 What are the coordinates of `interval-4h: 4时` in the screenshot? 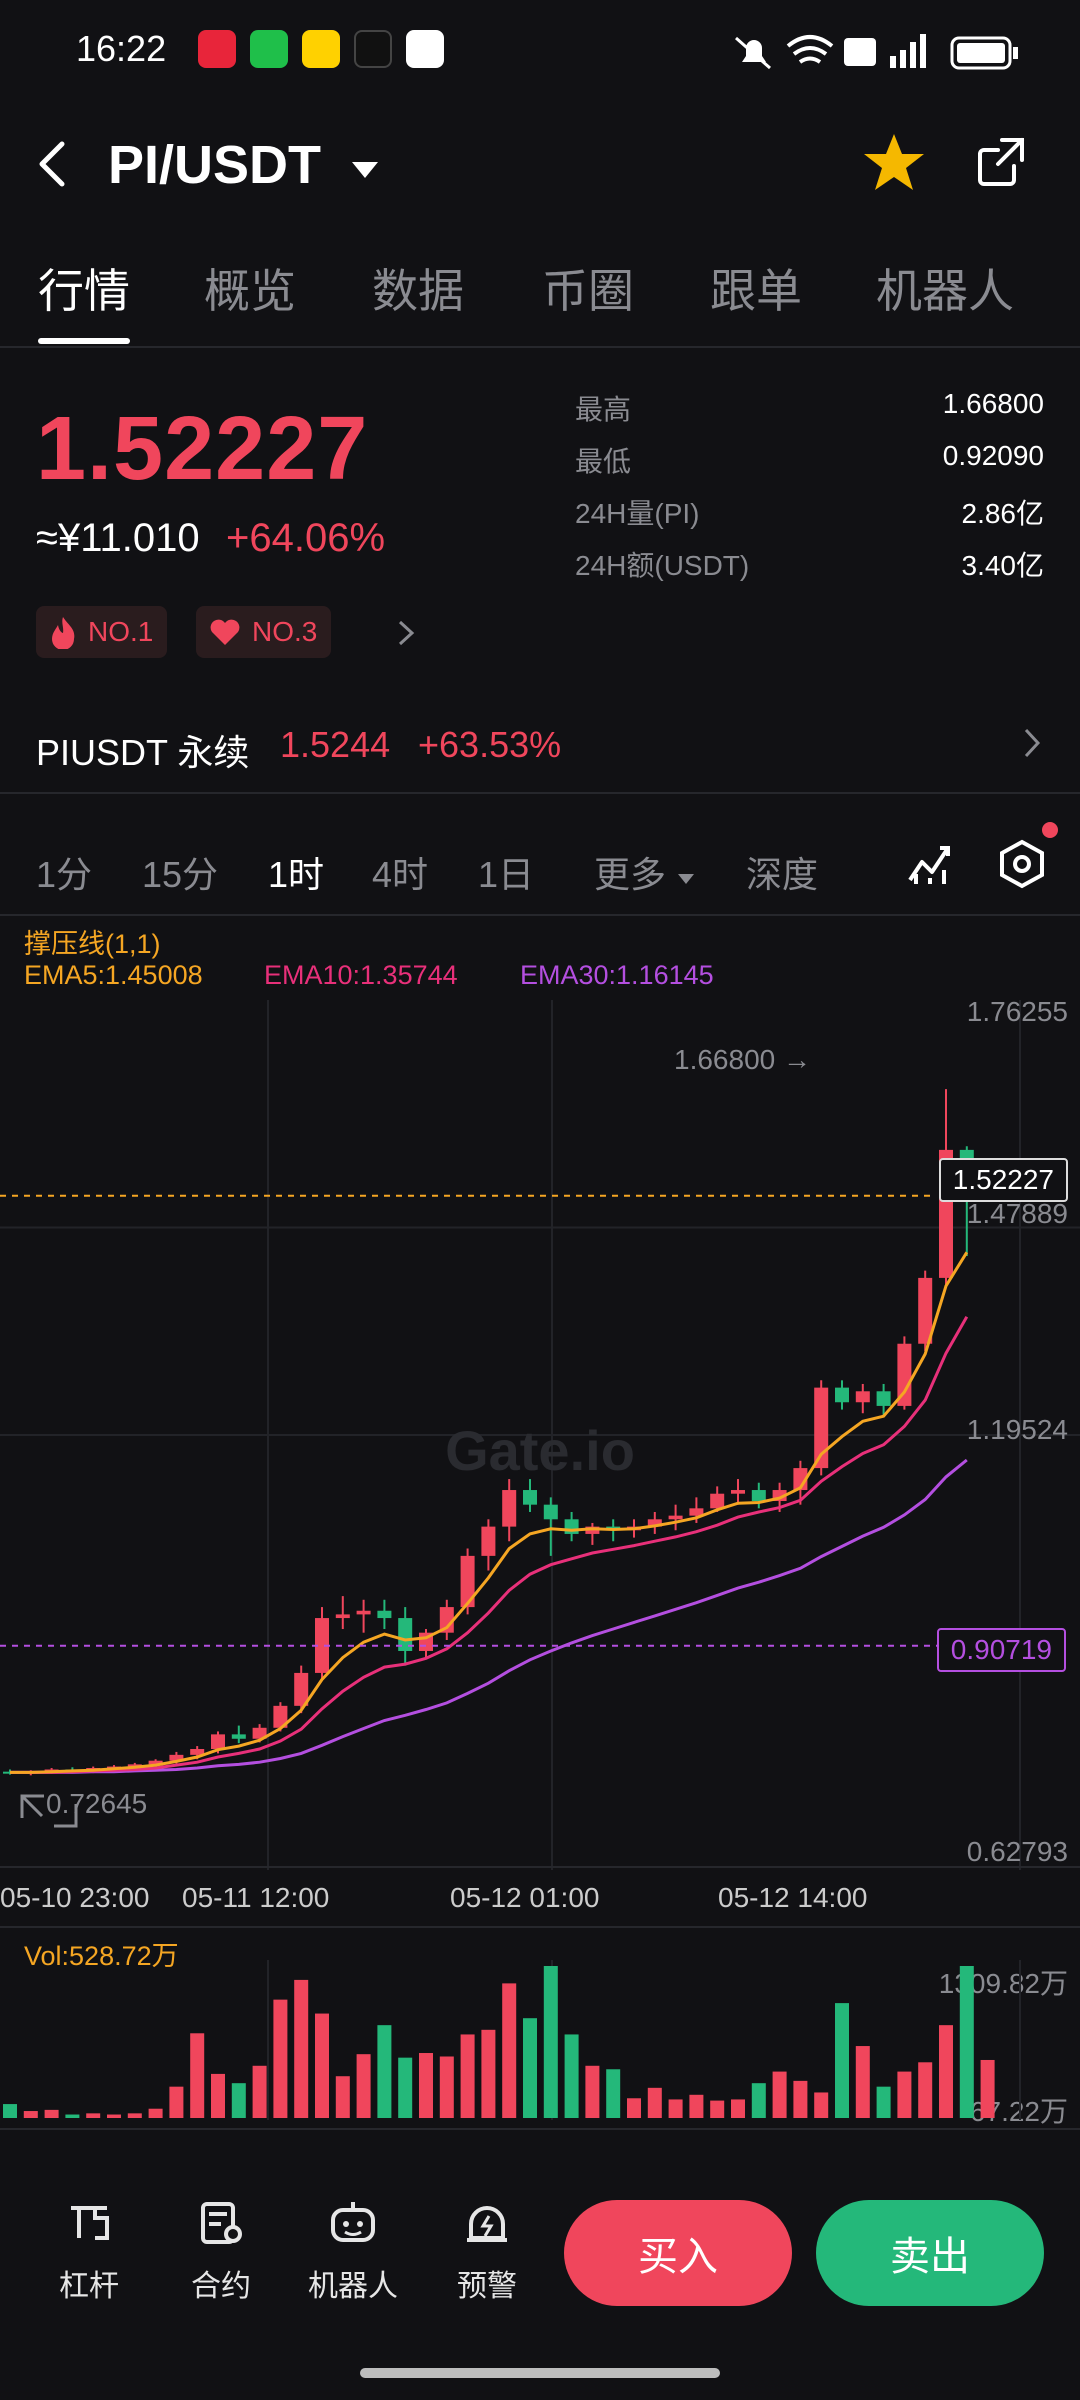 It's located at (400, 874).